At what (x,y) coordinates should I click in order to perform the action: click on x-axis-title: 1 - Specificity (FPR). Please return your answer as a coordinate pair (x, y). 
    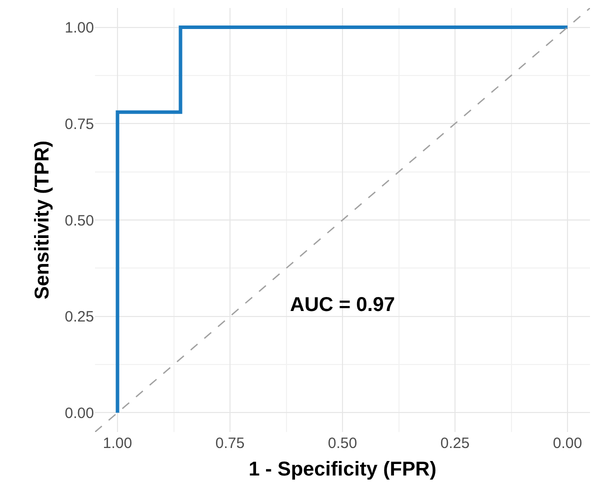
    Looking at the image, I should click on (342, 469).